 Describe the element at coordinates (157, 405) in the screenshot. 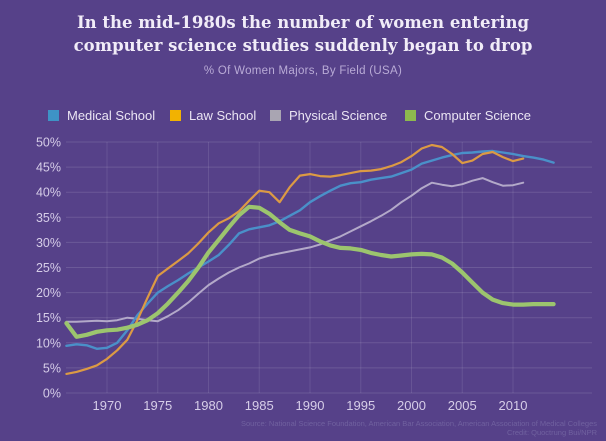

I see `x-tick-label: 1975` at that location.